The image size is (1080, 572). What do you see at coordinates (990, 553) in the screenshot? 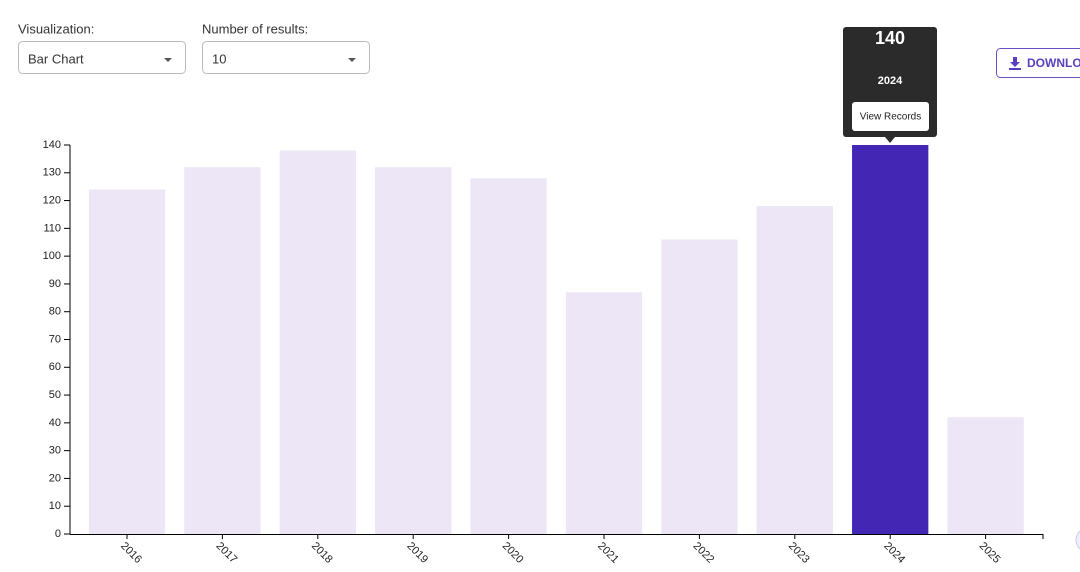
I see `x-tick-label: 2025` at bounding box center [990, 553].